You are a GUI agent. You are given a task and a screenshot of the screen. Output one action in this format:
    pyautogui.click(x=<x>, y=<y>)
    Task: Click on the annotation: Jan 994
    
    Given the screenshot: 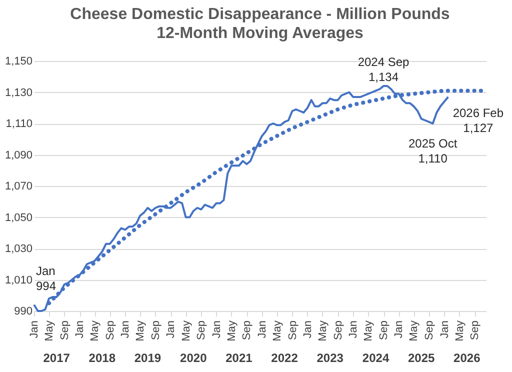 What is the action you would take?
    pyautogui.click(x=46, y=278)
    